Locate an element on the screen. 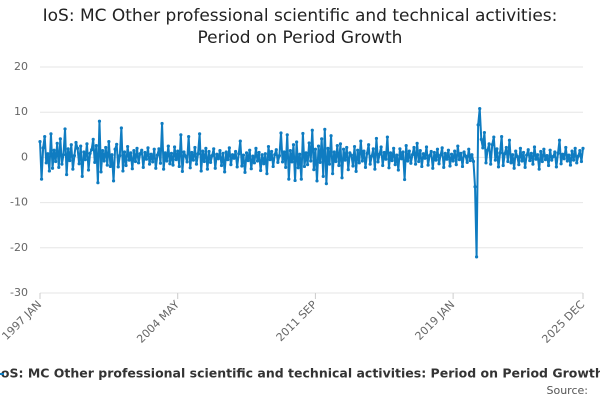 The image size is (600, 400). x-tick-label: 2025 DEC is located at coordinates (563, 322).